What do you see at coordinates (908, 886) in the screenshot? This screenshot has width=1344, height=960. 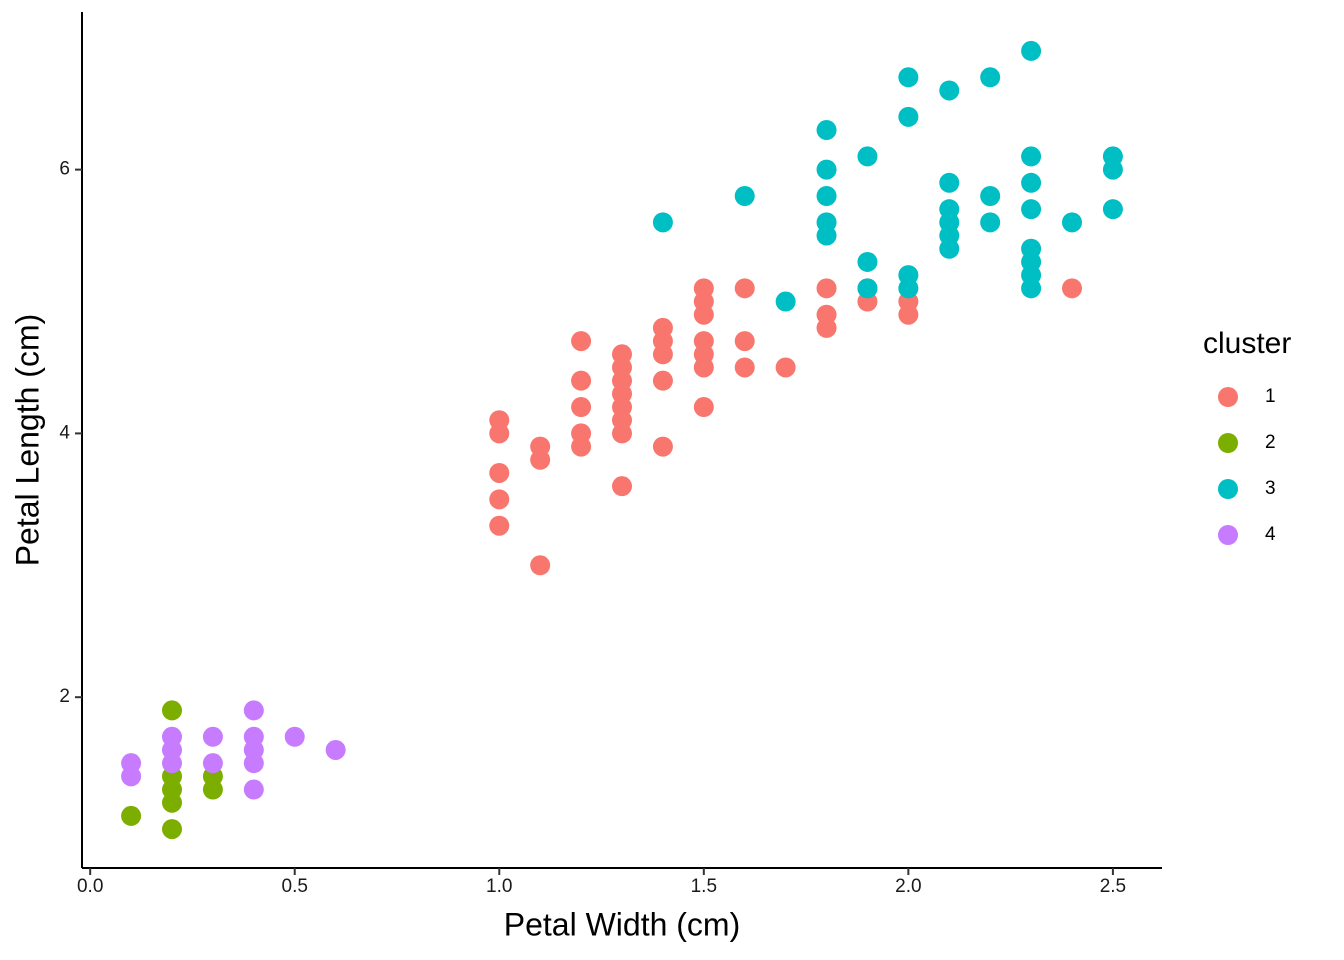 I see `x-tick-label: 2.0` at bounding box center [908, 886].